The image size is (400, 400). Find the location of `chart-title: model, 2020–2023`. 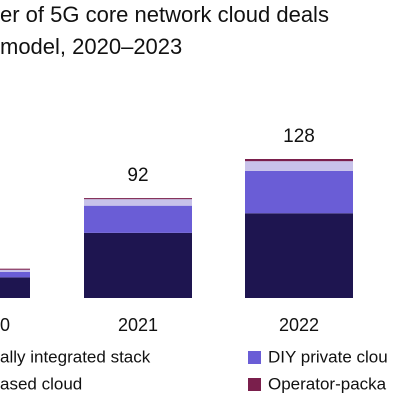

chart-title: model, 2020–2023 is located at coordinates (91, 46).